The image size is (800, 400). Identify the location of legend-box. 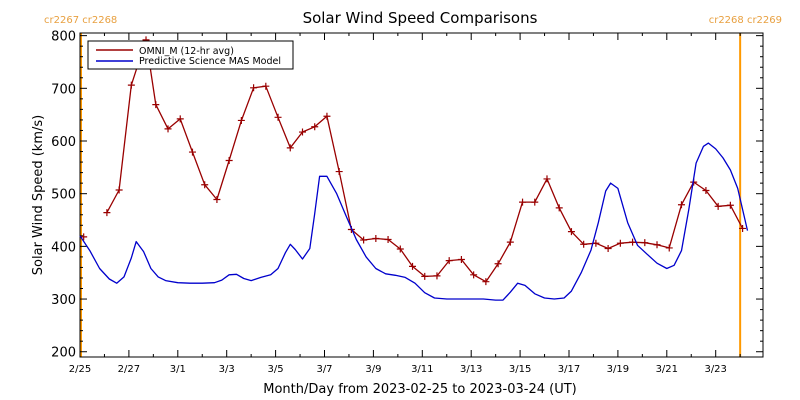
(190, 55).